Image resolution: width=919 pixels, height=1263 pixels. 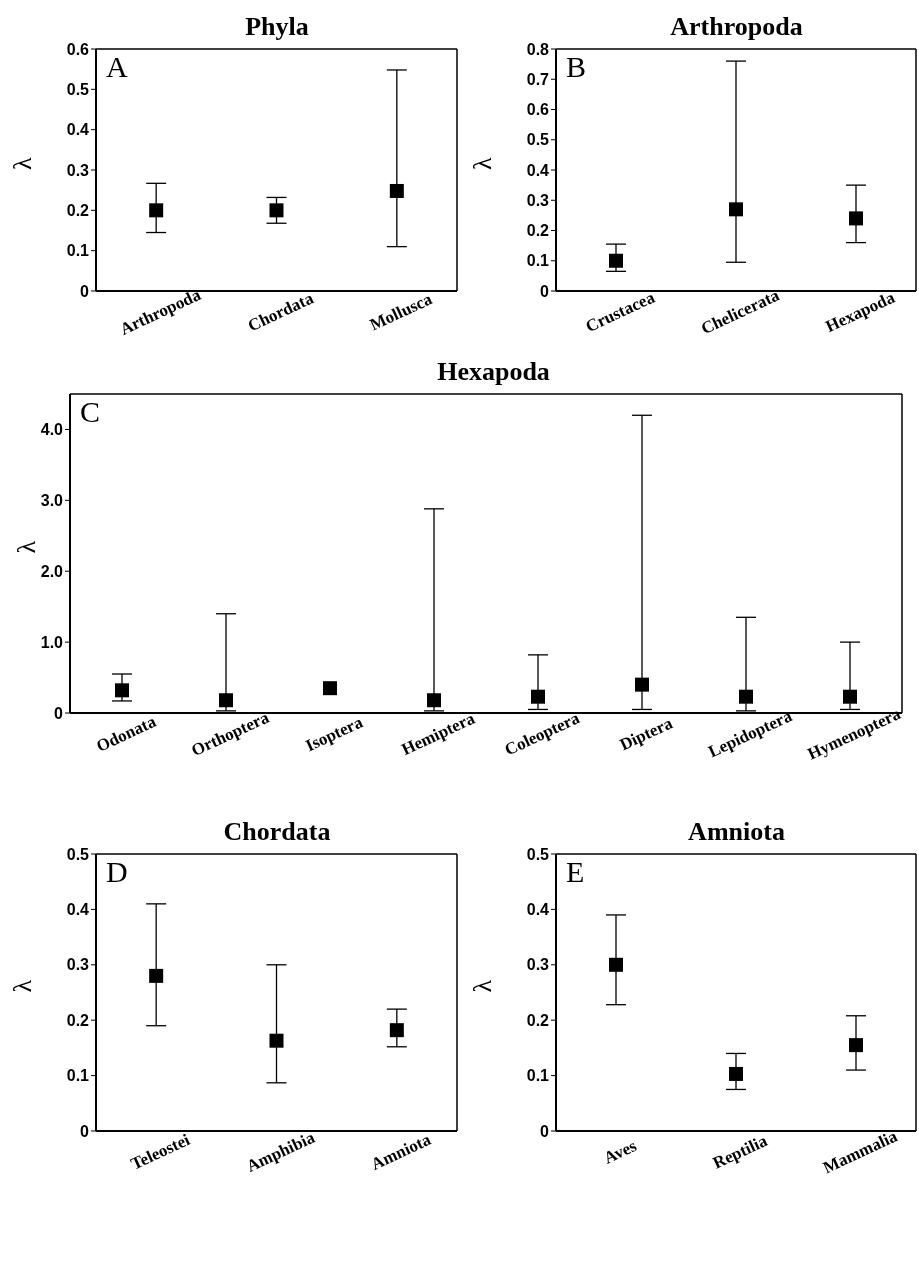 What do you see at coordinates (52, 642) in the screenshot?
I see `y-tick-label: 1.0` at bounding box center [52, 642].